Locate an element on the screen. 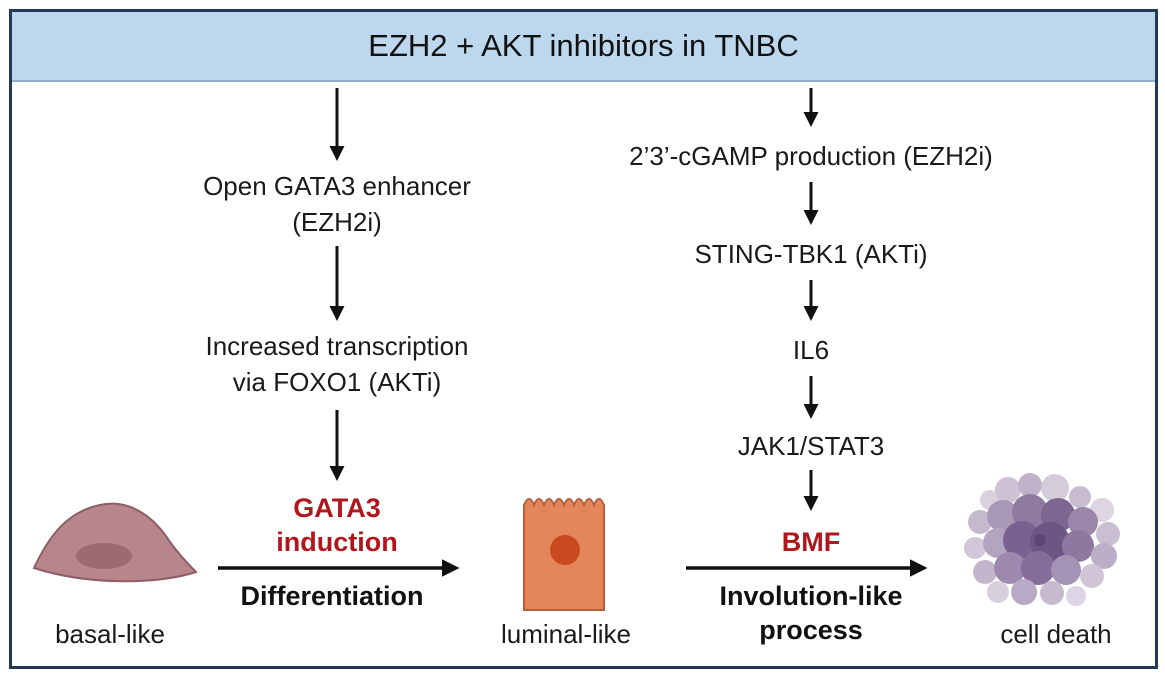 The height and width of the screenshot is (678, 1165). gata3-outcome-line1: GATA3 is located at coordinates (337, 508).